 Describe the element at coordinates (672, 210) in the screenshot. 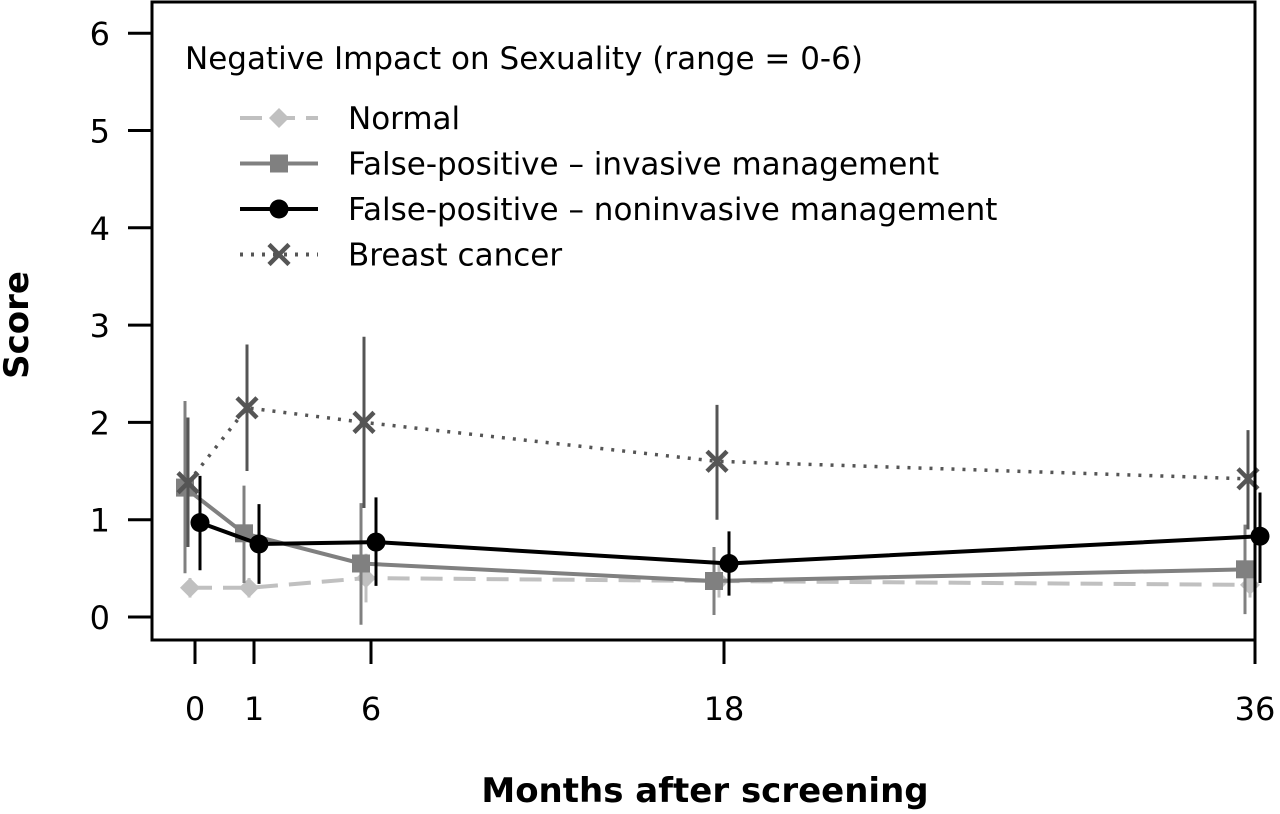

I see `legend-label-2: False-positive – noninvasive management` at that location.